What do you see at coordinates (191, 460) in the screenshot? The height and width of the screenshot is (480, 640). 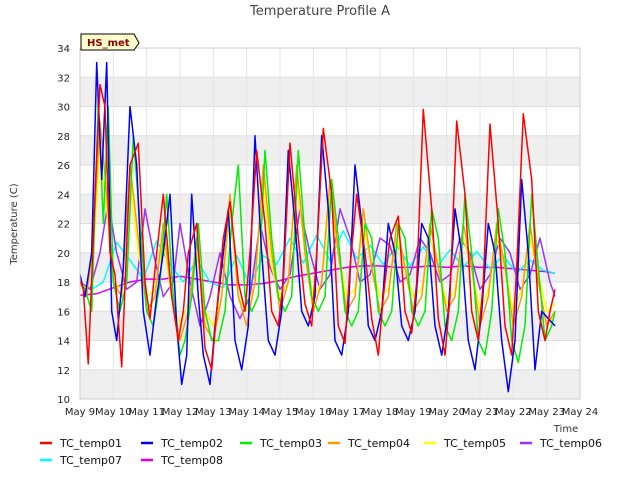 I see `legend-label: TC_temp08` at bounding box center [191, 460].